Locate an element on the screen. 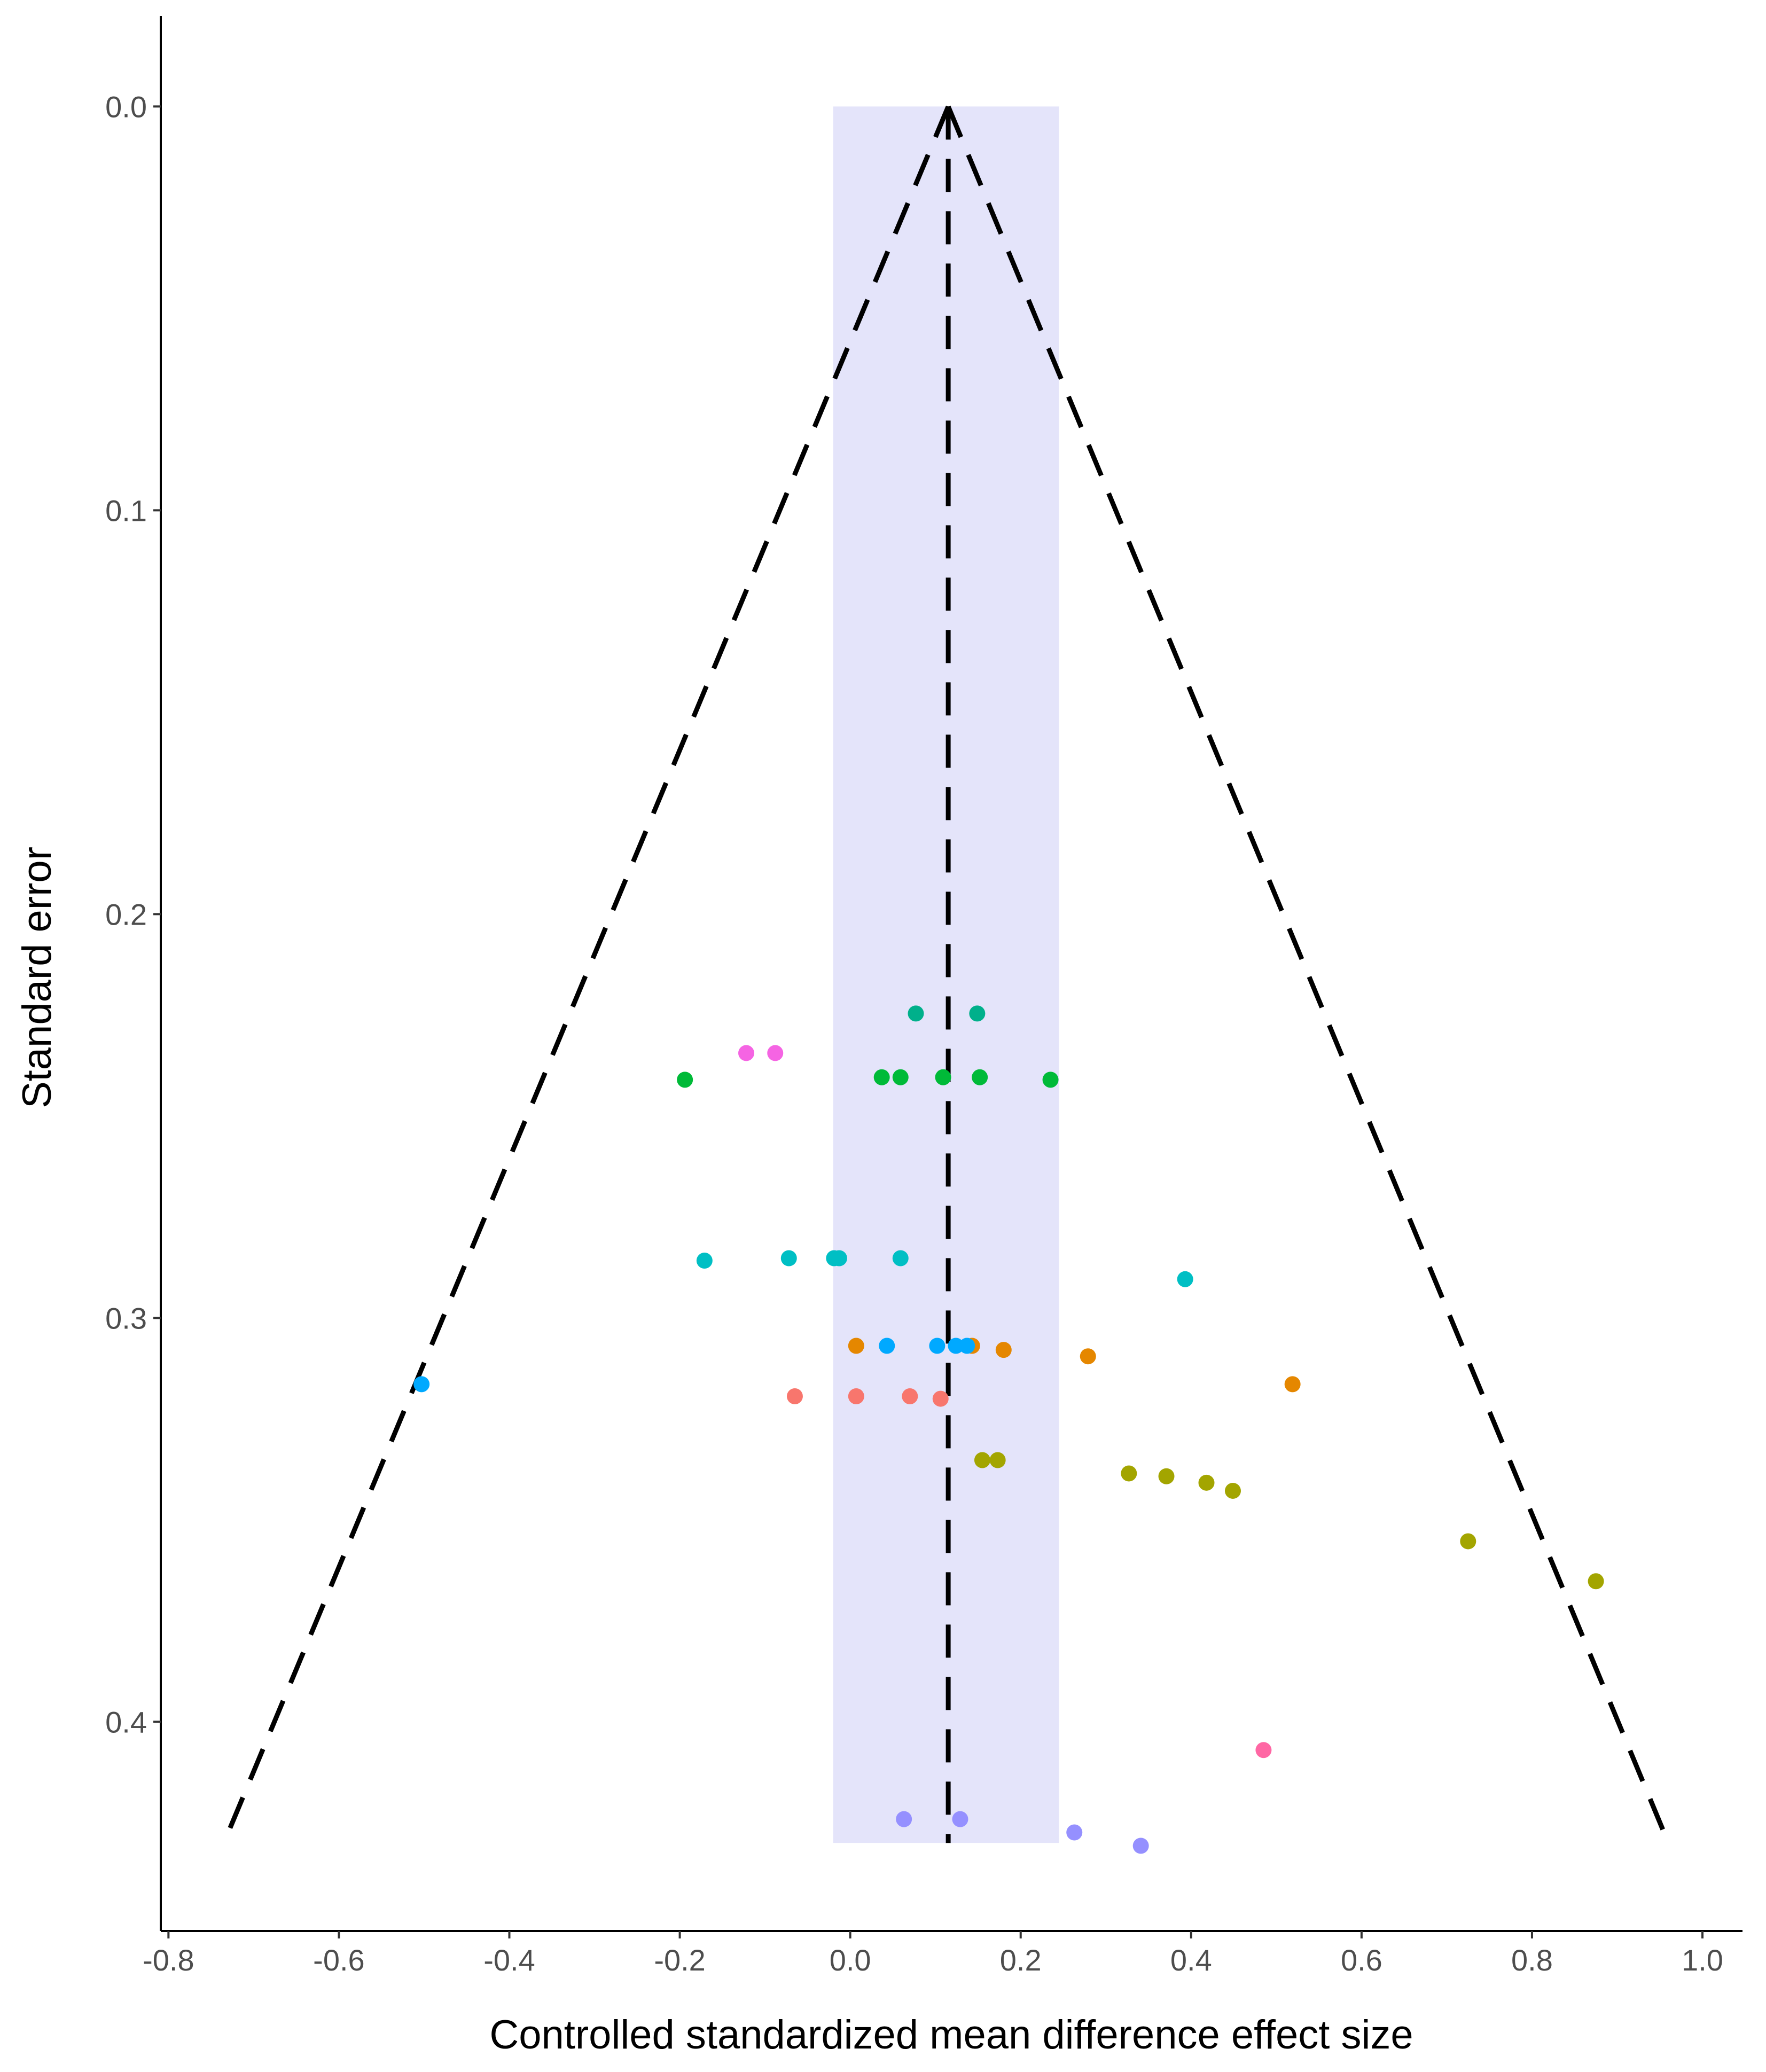 Image resolution: width=1766 pixels, height=2072 pixels. x-tick-label: 0.6 is located at coordinates (1362, 1960).